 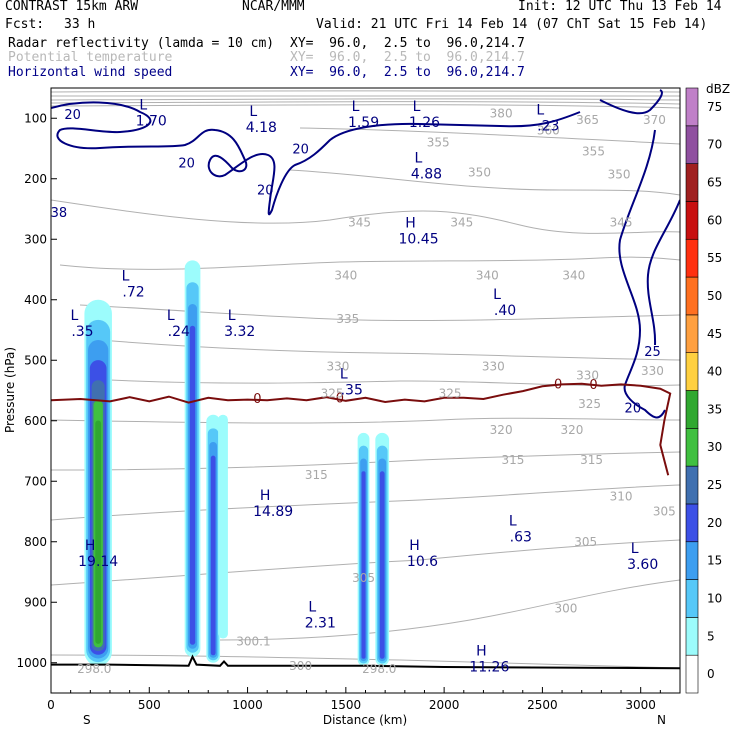 I want to click on colorbar-label-35: 35, so click(x=714, y=409).